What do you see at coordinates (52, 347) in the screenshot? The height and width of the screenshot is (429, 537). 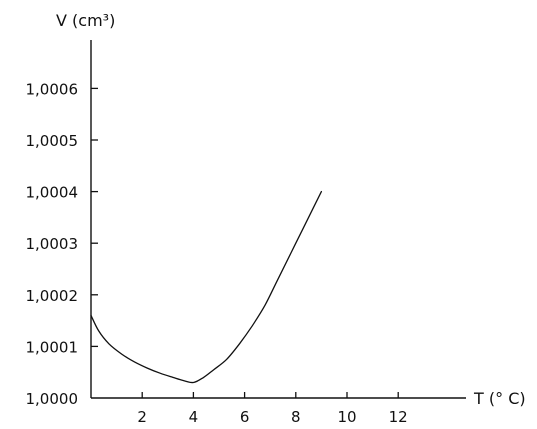 I see `y-tick-label: 1,0001` at bounding box center [52, 347].